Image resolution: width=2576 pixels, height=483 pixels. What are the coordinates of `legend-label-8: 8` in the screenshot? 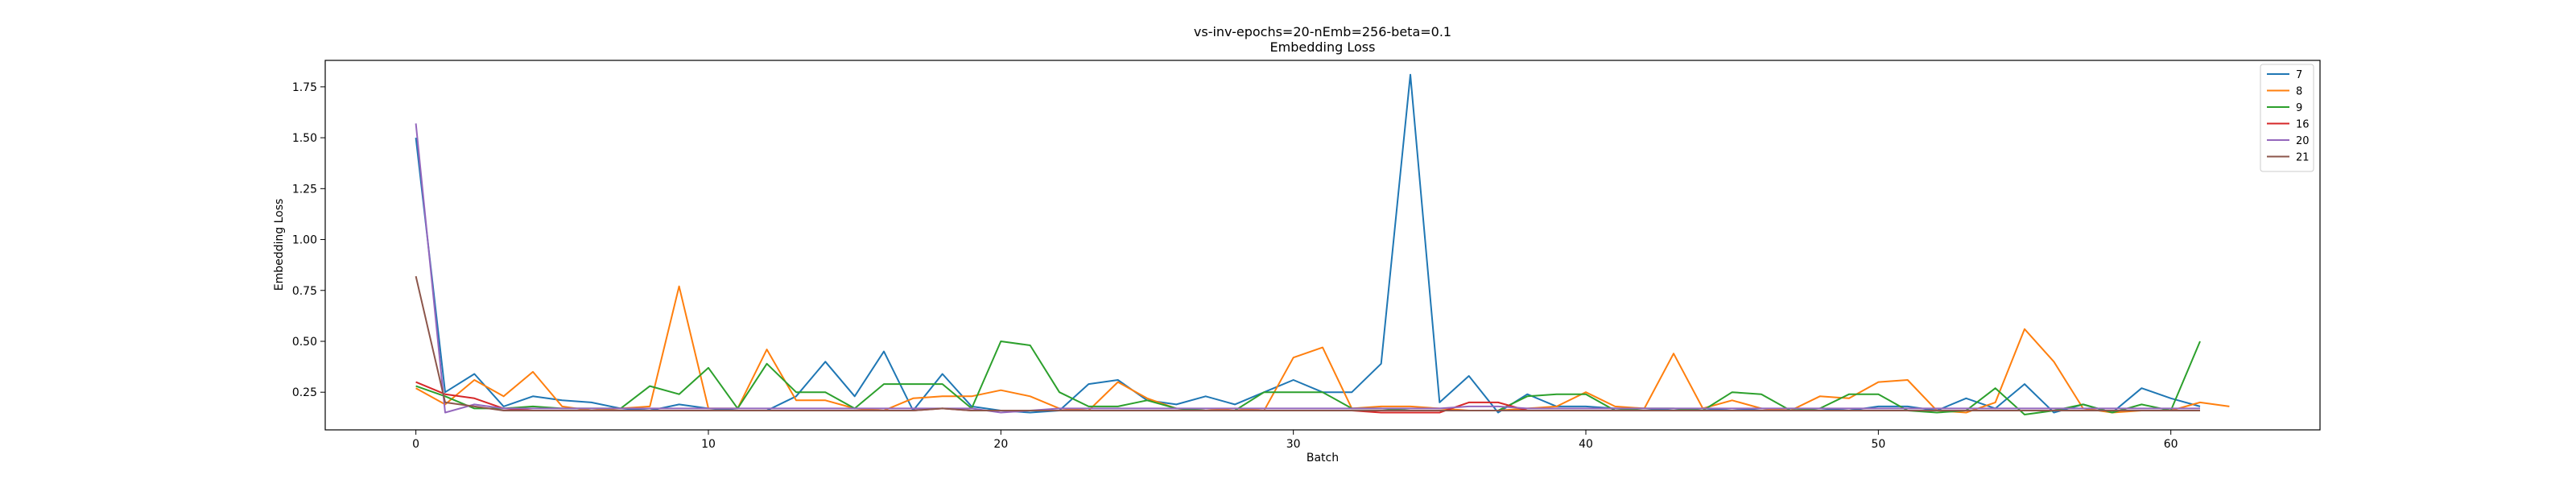 It's located at (2299, 92).